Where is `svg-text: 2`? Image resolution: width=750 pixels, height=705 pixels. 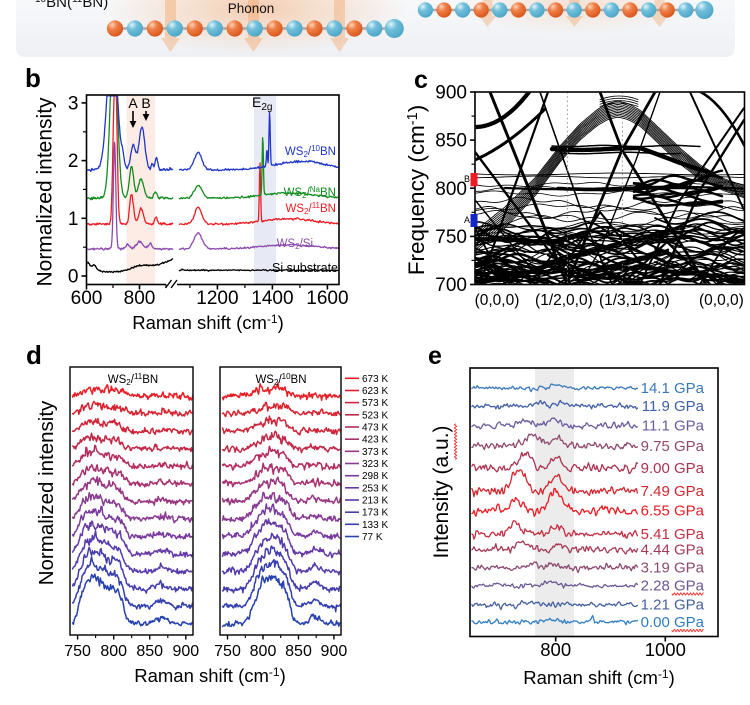 svg-text: 2 is located at coordinates (73, 161).